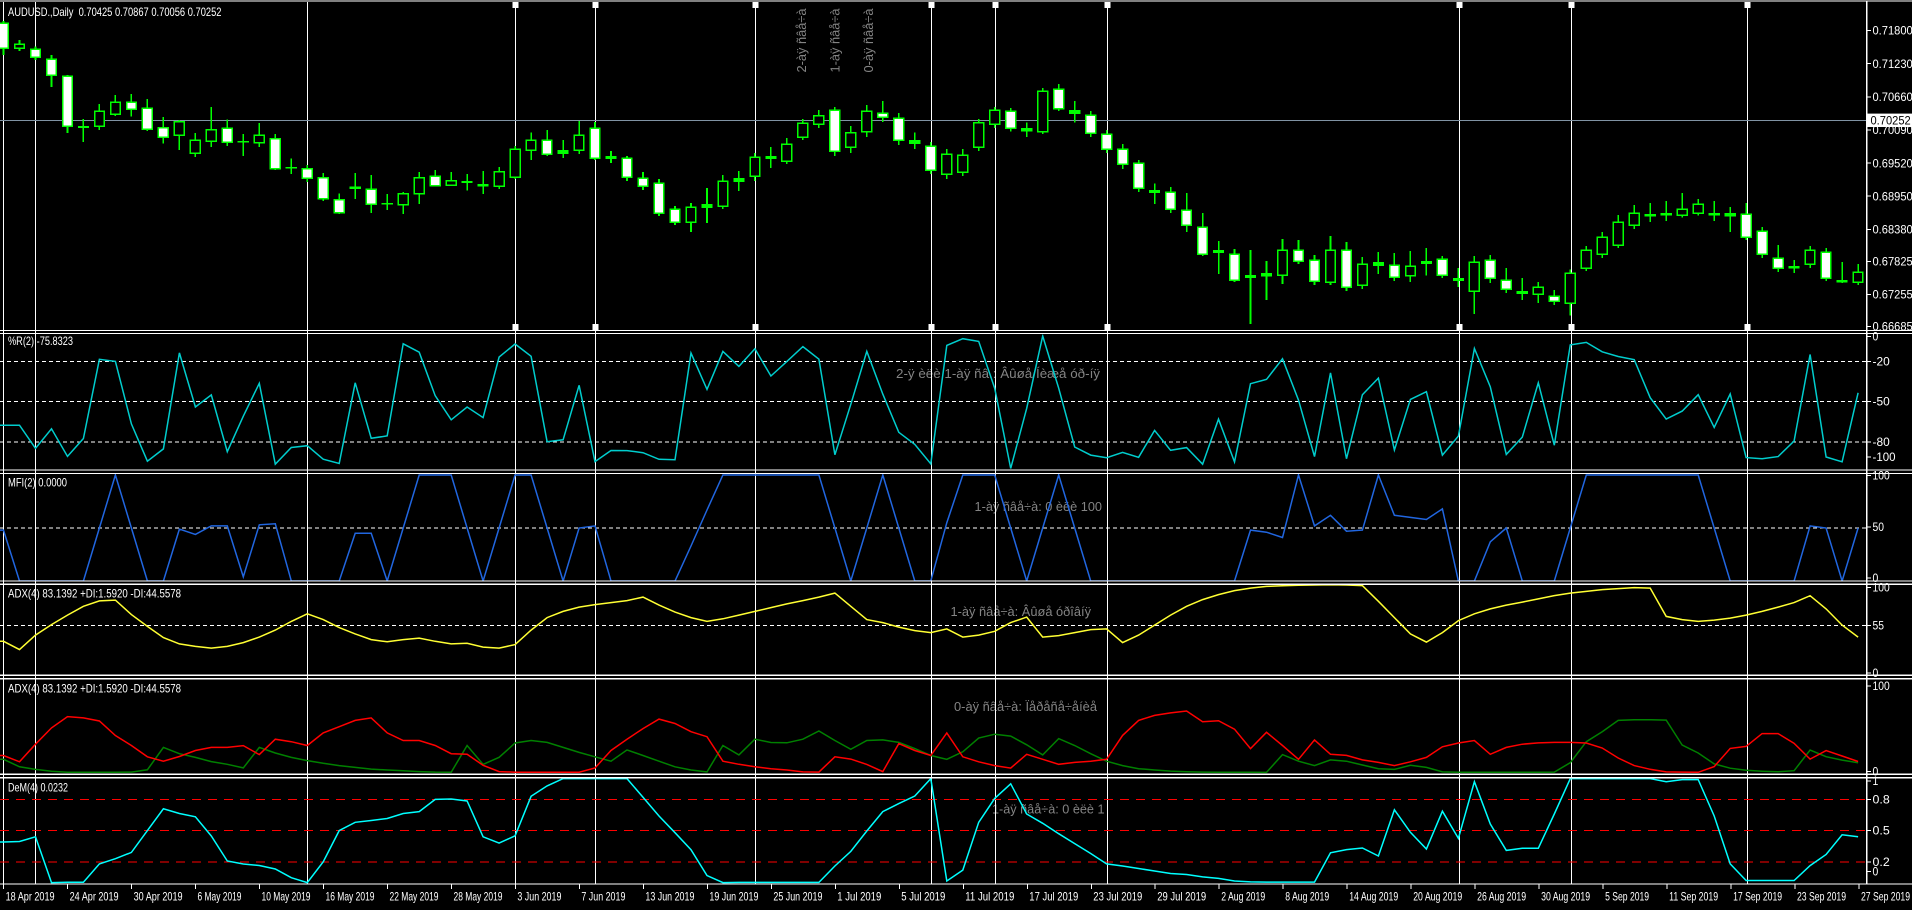 This screenshot has width=1912, height=910. I want to click on svg-text: %R(2) -75.8323, so click(40, 341).